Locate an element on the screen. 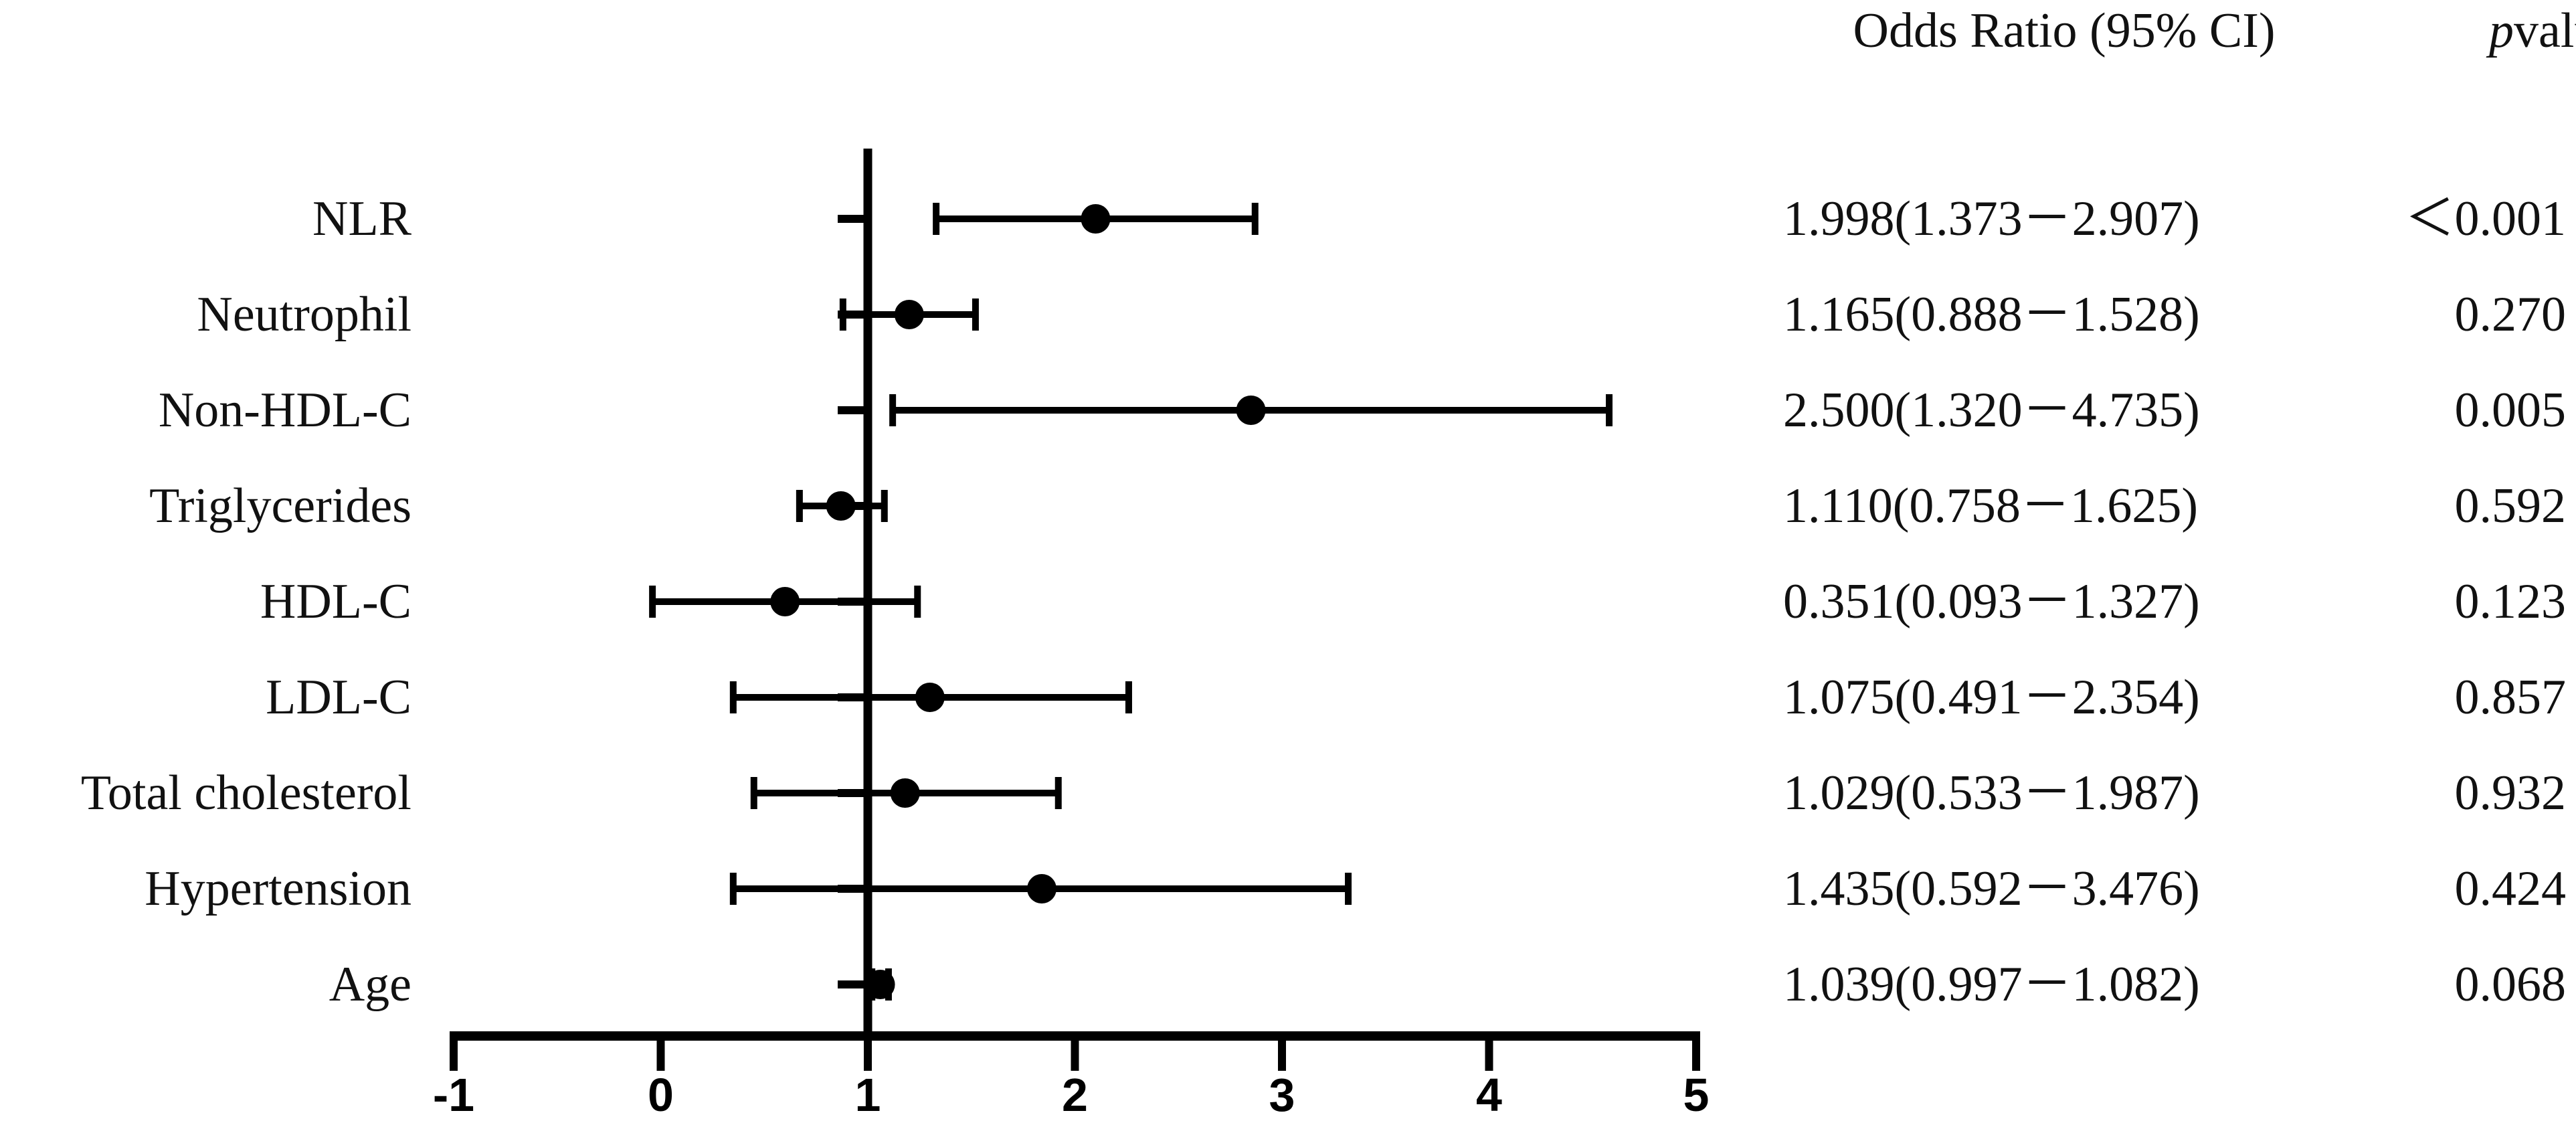  x-tick-label: 4 is located at coordinates (1489, 1095).